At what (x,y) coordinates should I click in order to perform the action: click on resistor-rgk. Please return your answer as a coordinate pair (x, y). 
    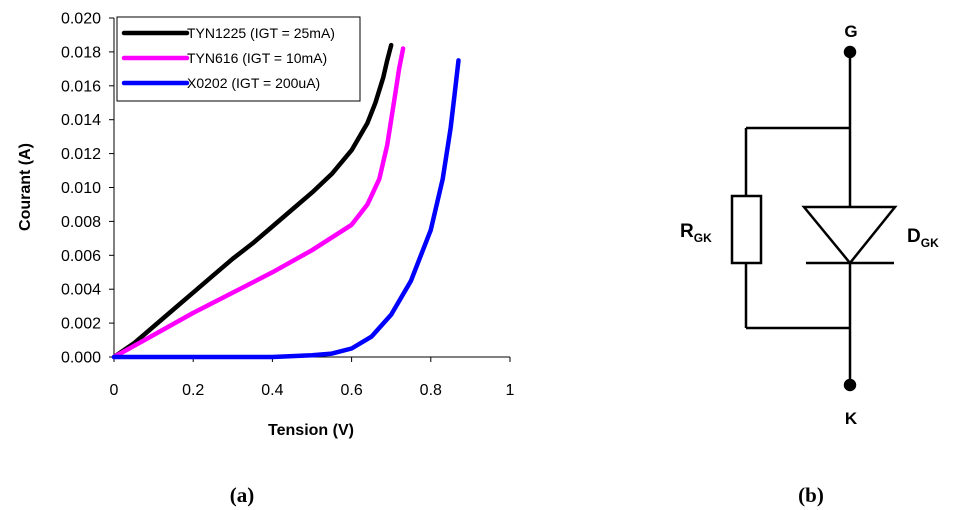
    Looking at the image, I should click on (746, 229).